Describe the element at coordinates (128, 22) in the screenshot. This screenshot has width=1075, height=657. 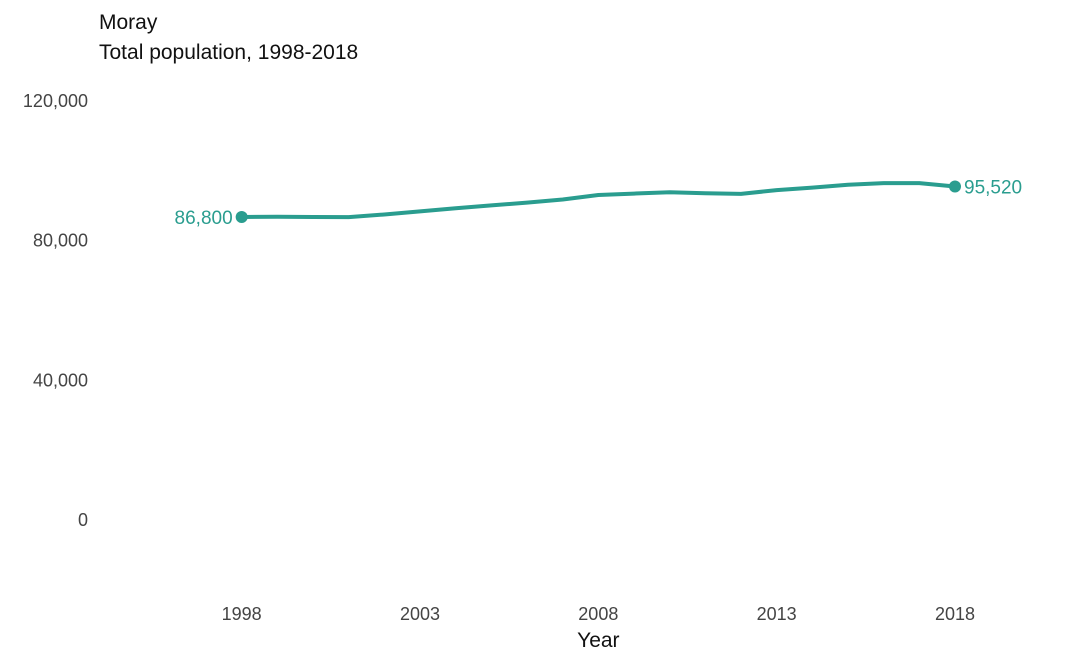
I see `chart-title: Moray` at that location.